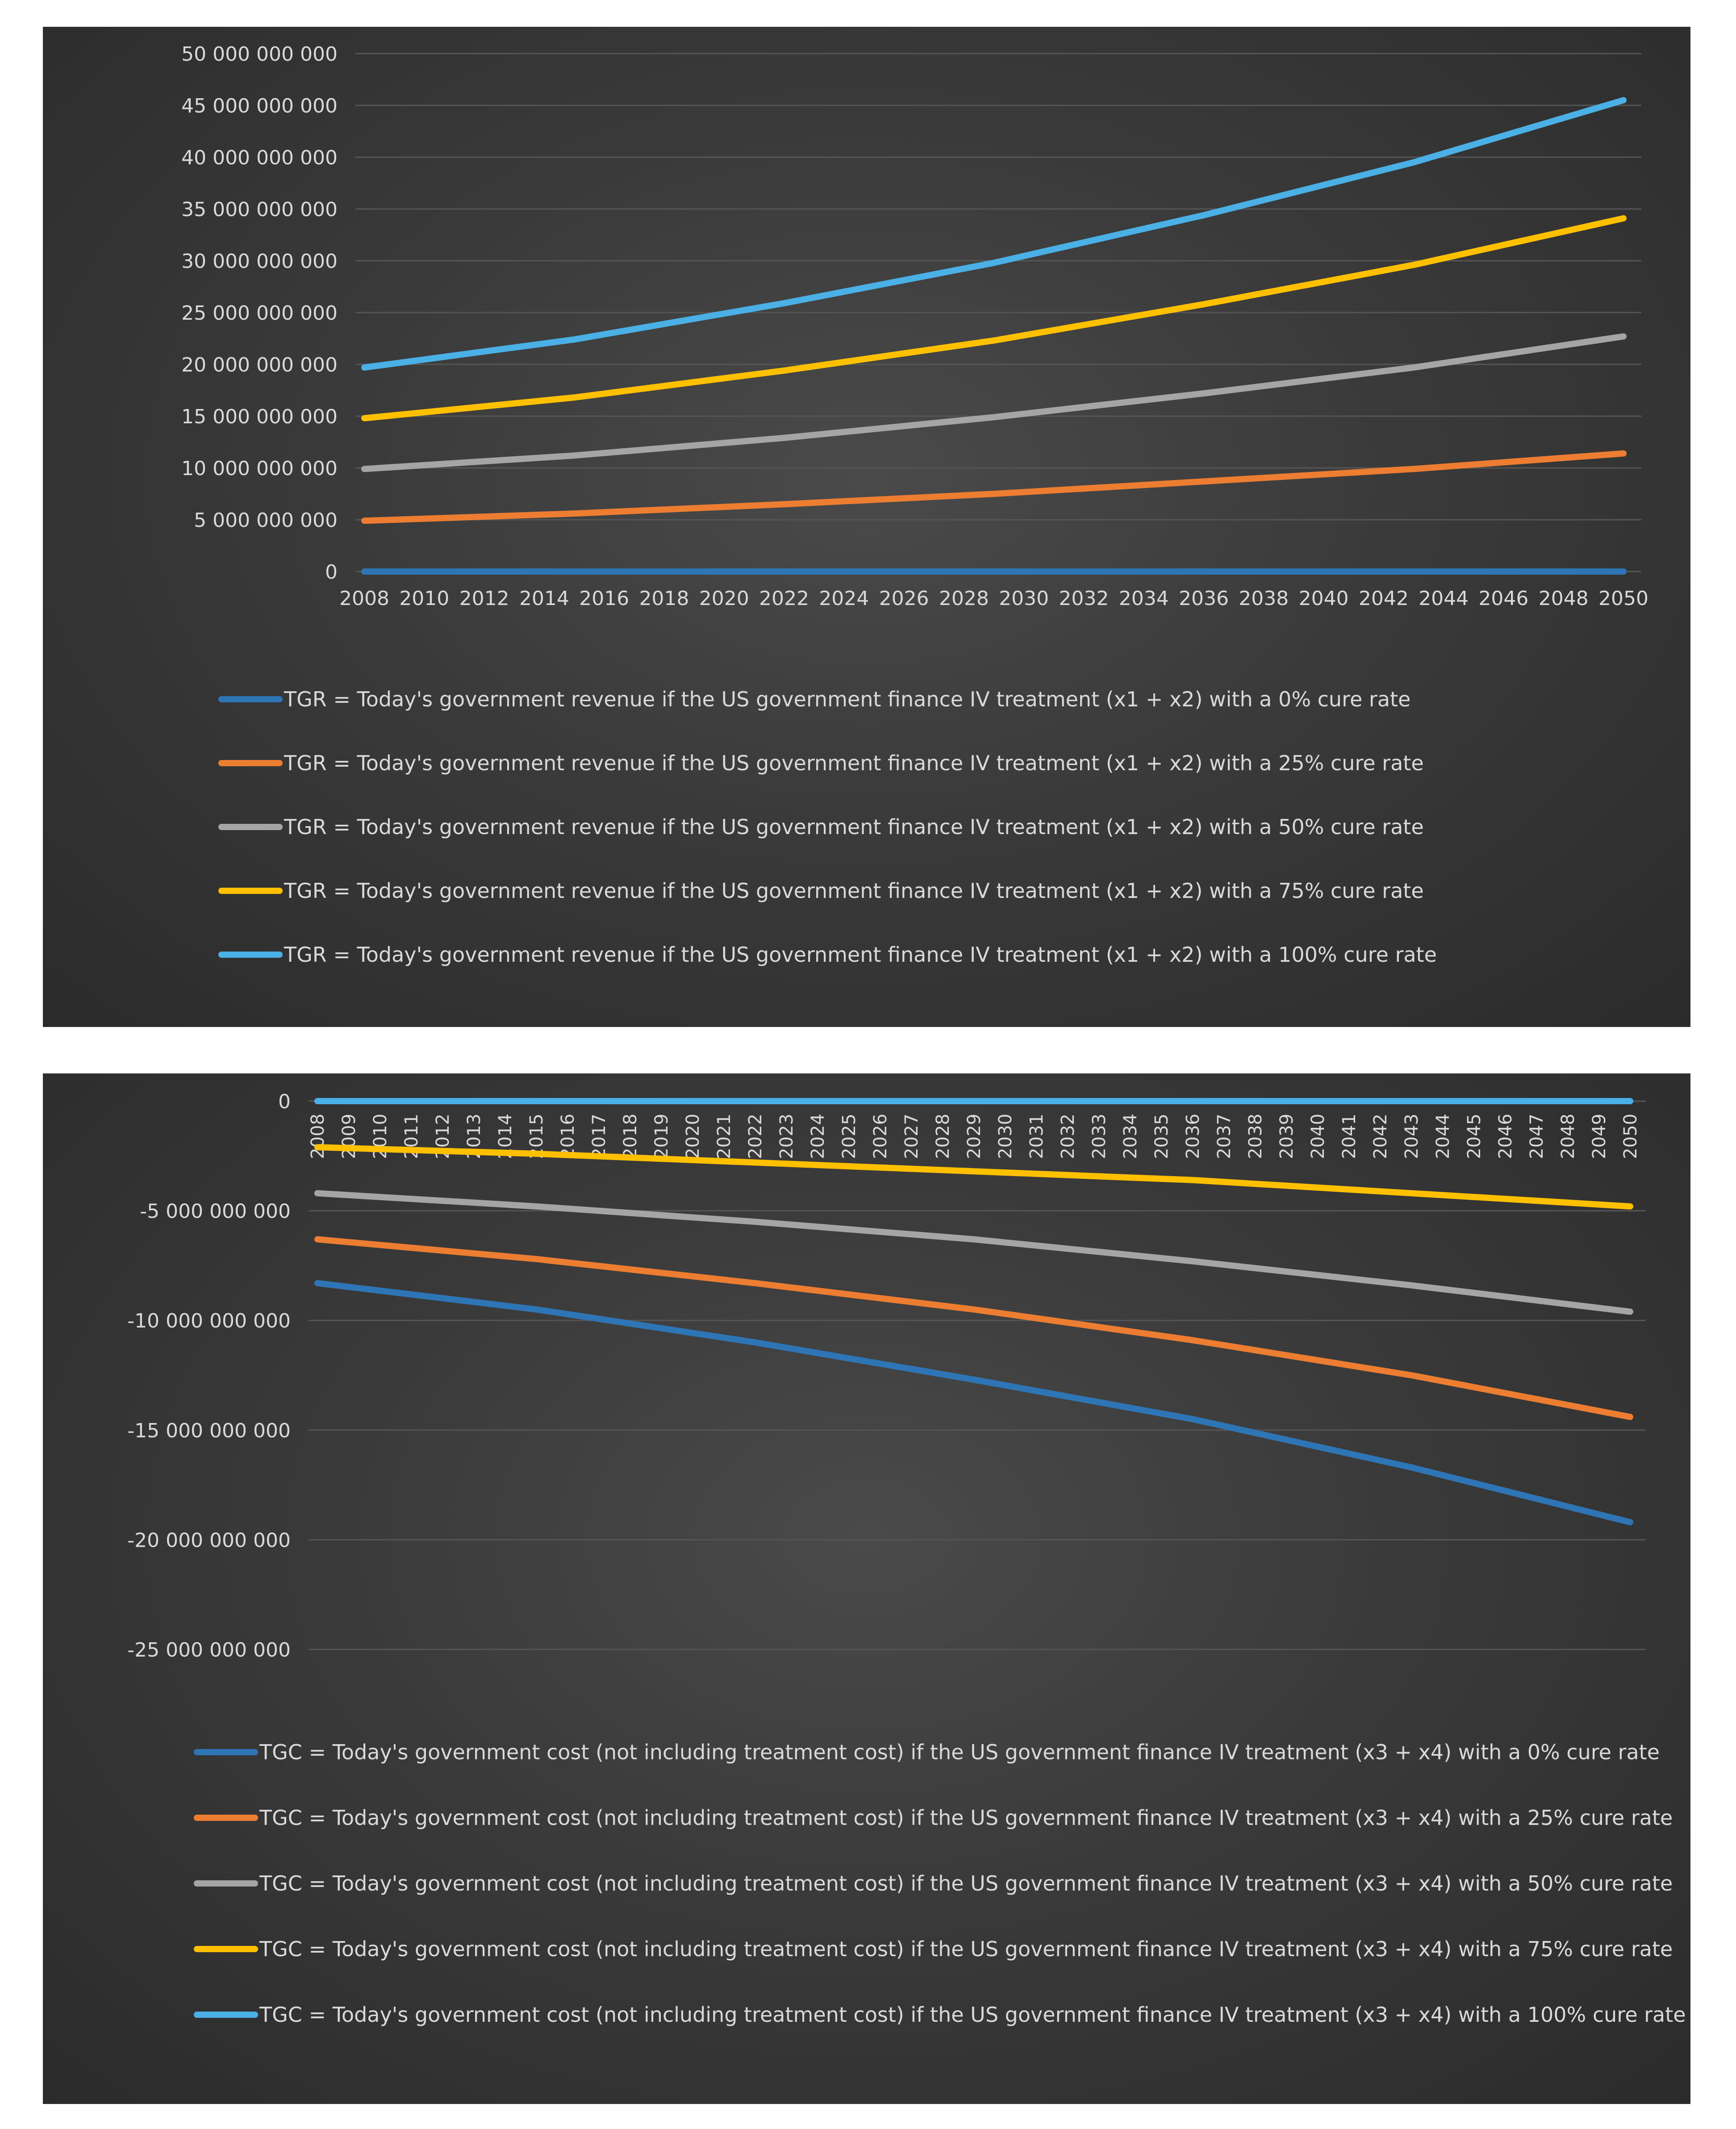 This screenshot has height=2129, width=1736. I want to click on y-tick-label: 5 000 000 000, so click(266, 520).